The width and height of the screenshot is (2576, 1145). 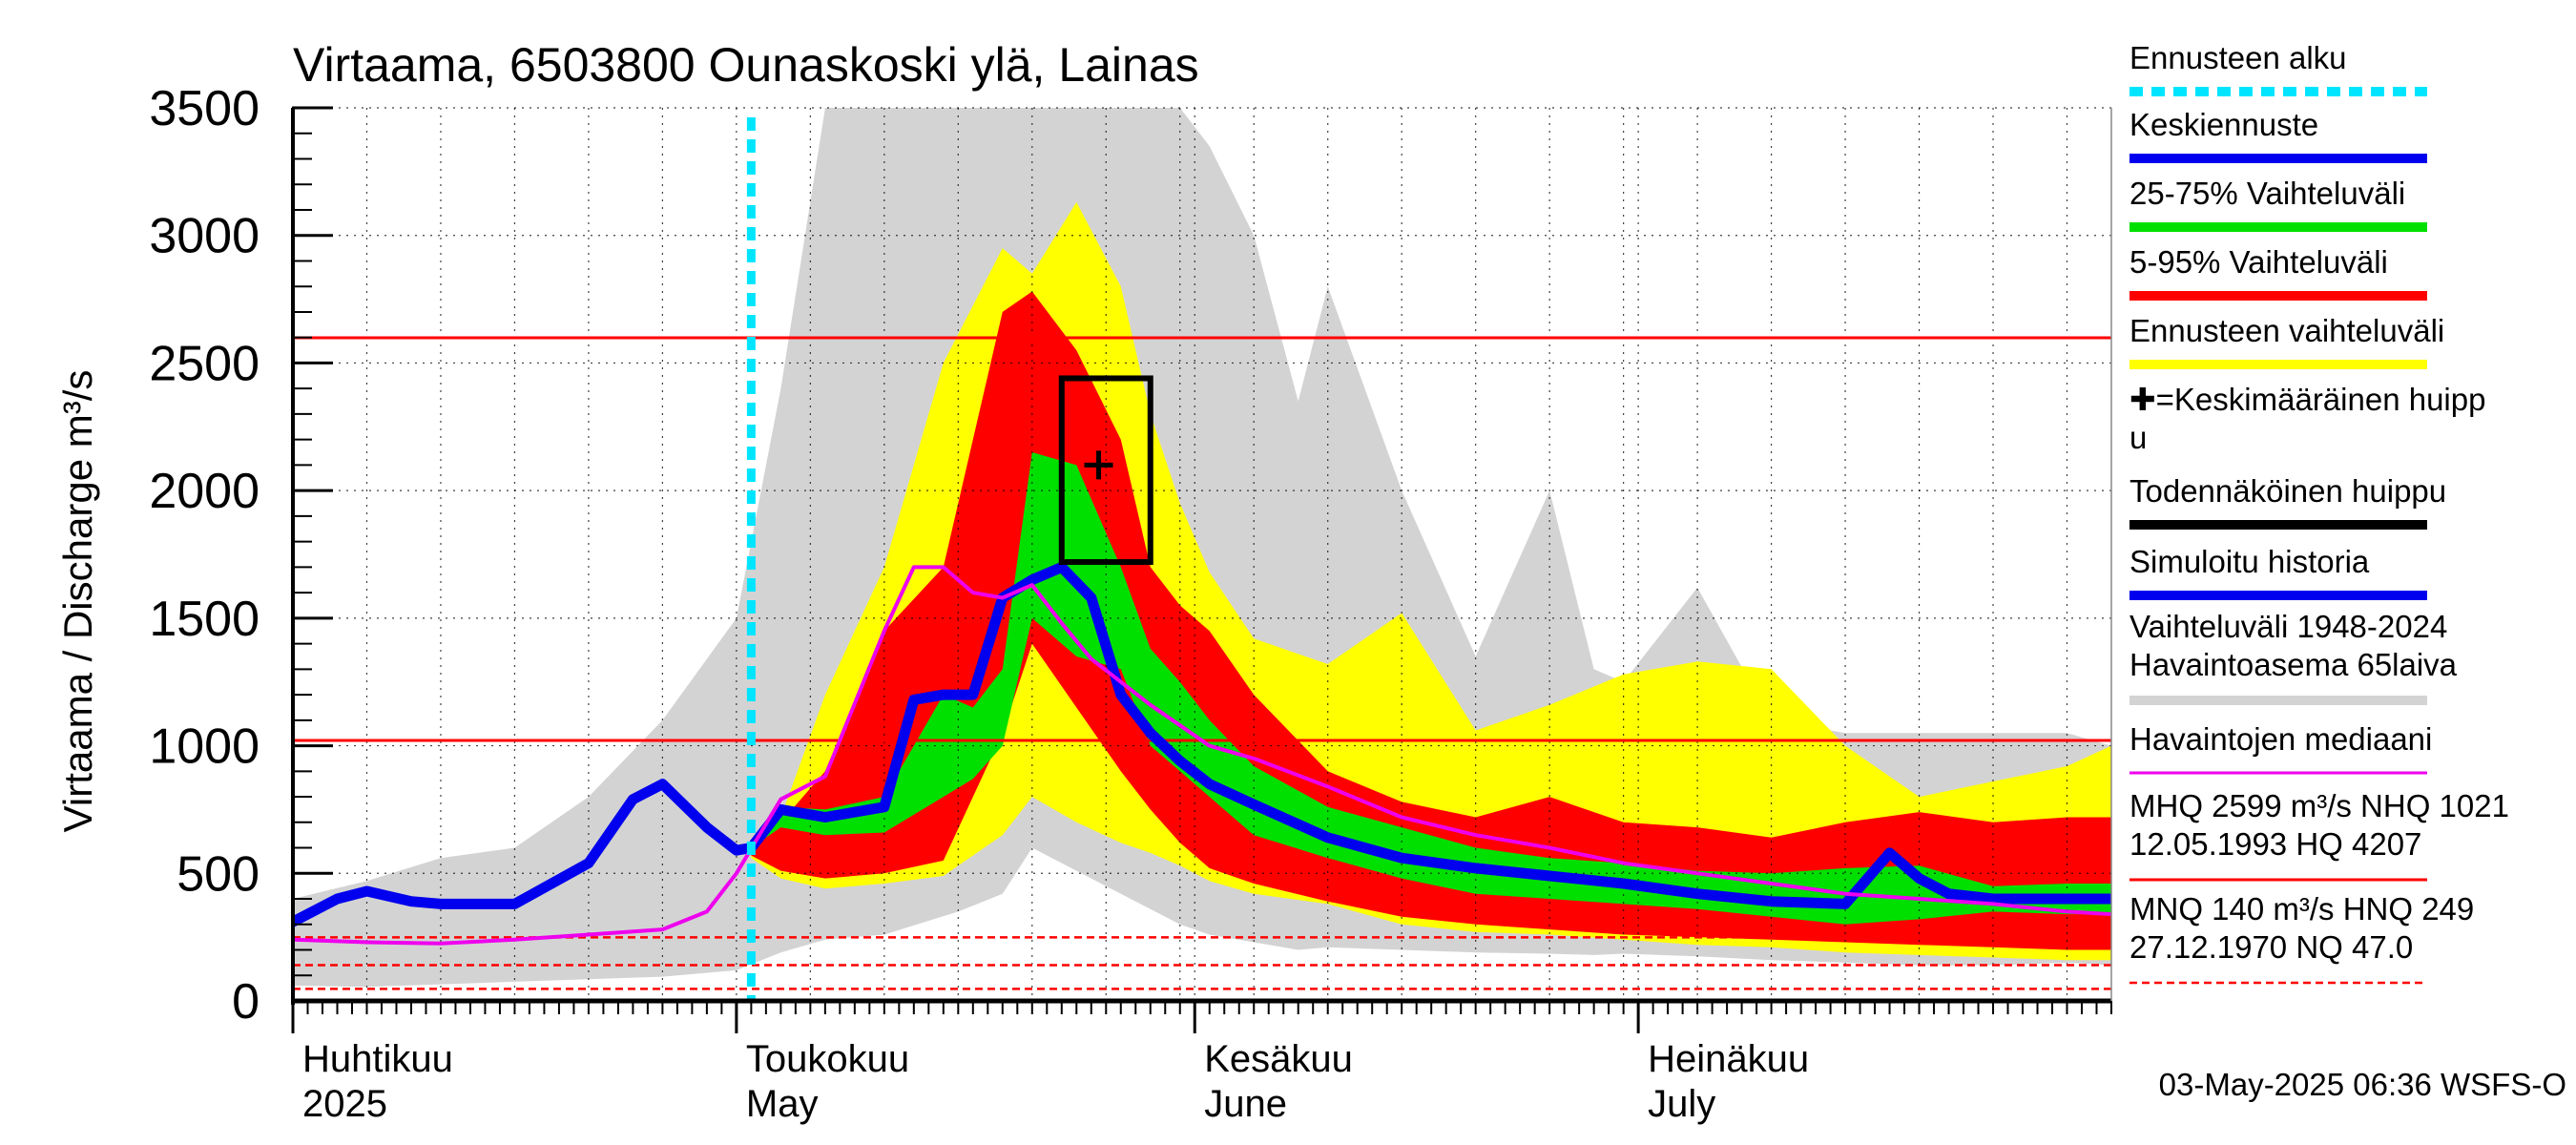 What do you see at coordinates (1728, 1059) in the screenshot?
I see `month-label-fi: Heinäkuu` at bounding box center [1728, 1059].